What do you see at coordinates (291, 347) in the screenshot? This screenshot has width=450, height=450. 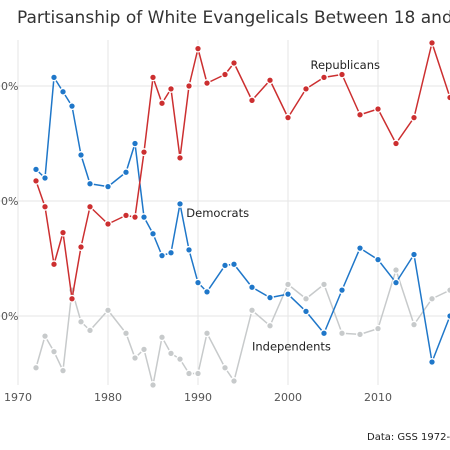 I see `label-independents: Independents` at bounding box center [291, 347].